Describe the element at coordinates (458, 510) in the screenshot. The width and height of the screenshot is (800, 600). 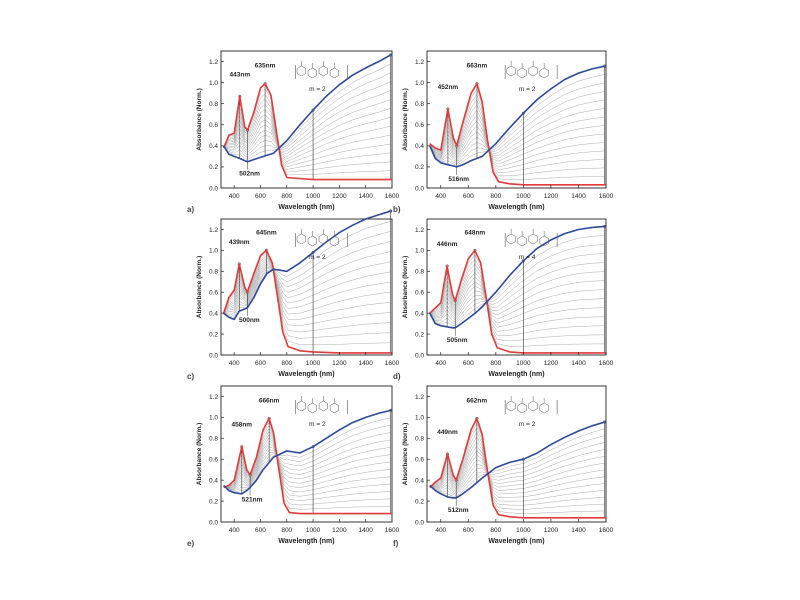
I see `valley-annotation: 512nm` at that location.